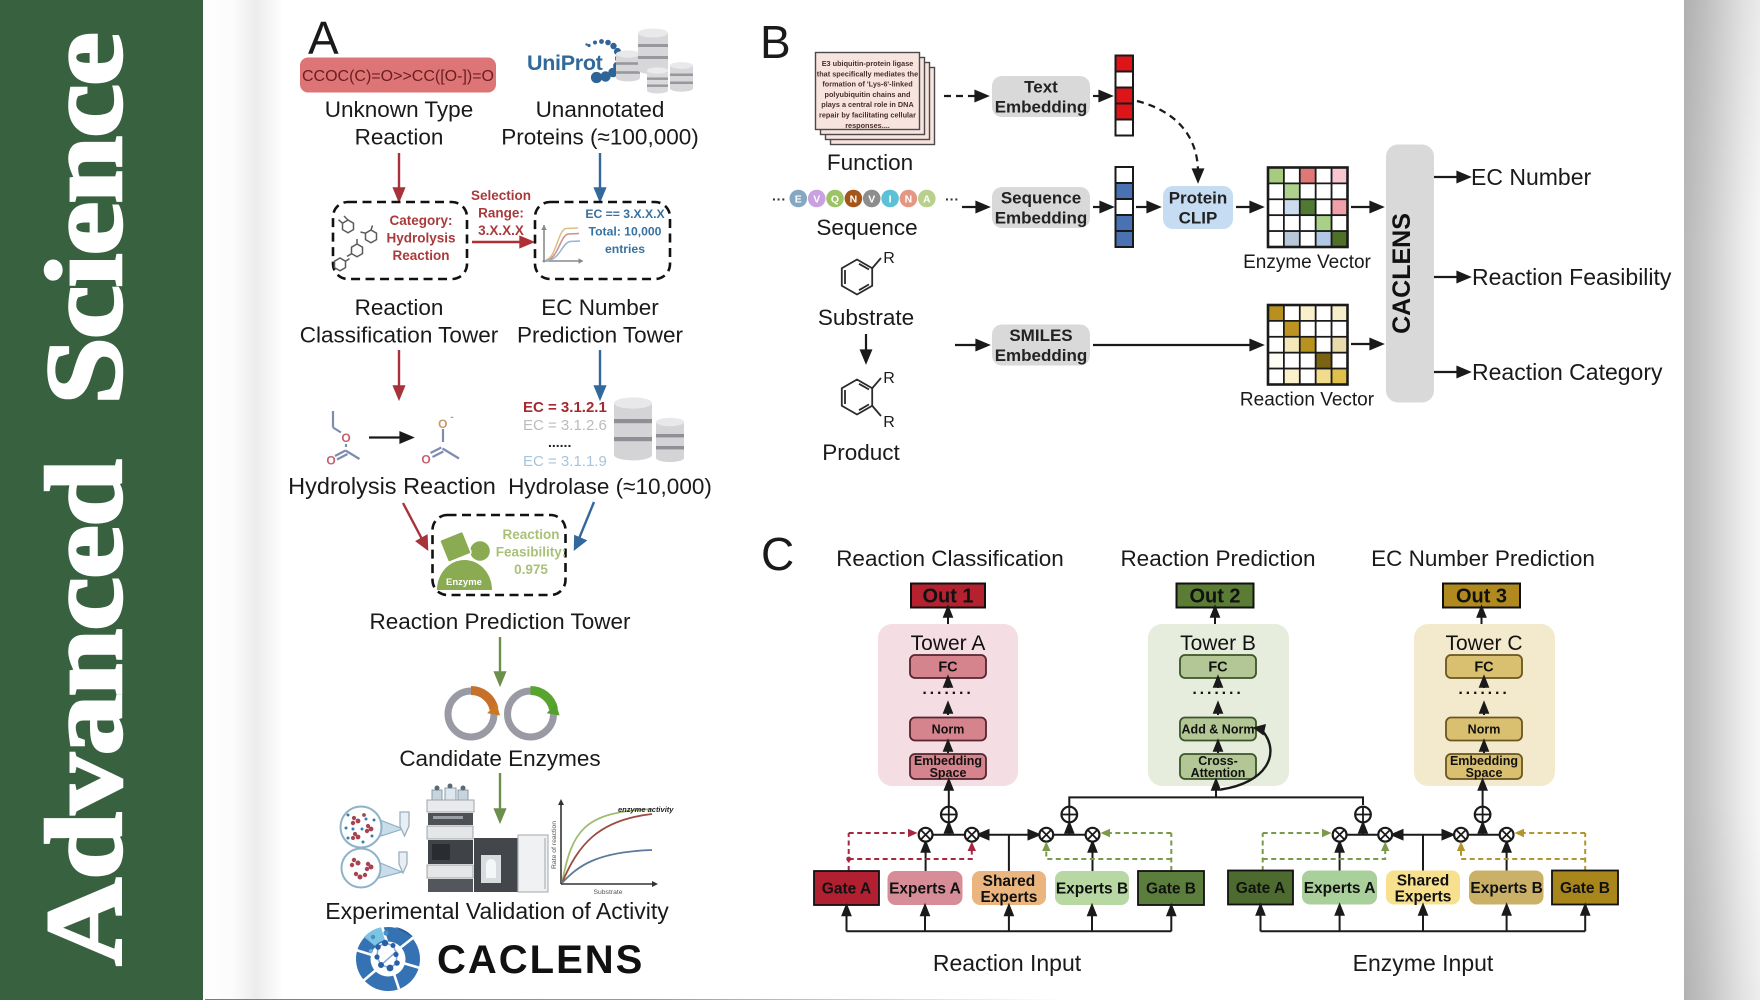 This screenshot has height=1000, width=1760. What do you see at coordinates (1217, 558) in the screenshot?
I see `svg-text: Reaction Prediction` at bounding box center [1217, 558].